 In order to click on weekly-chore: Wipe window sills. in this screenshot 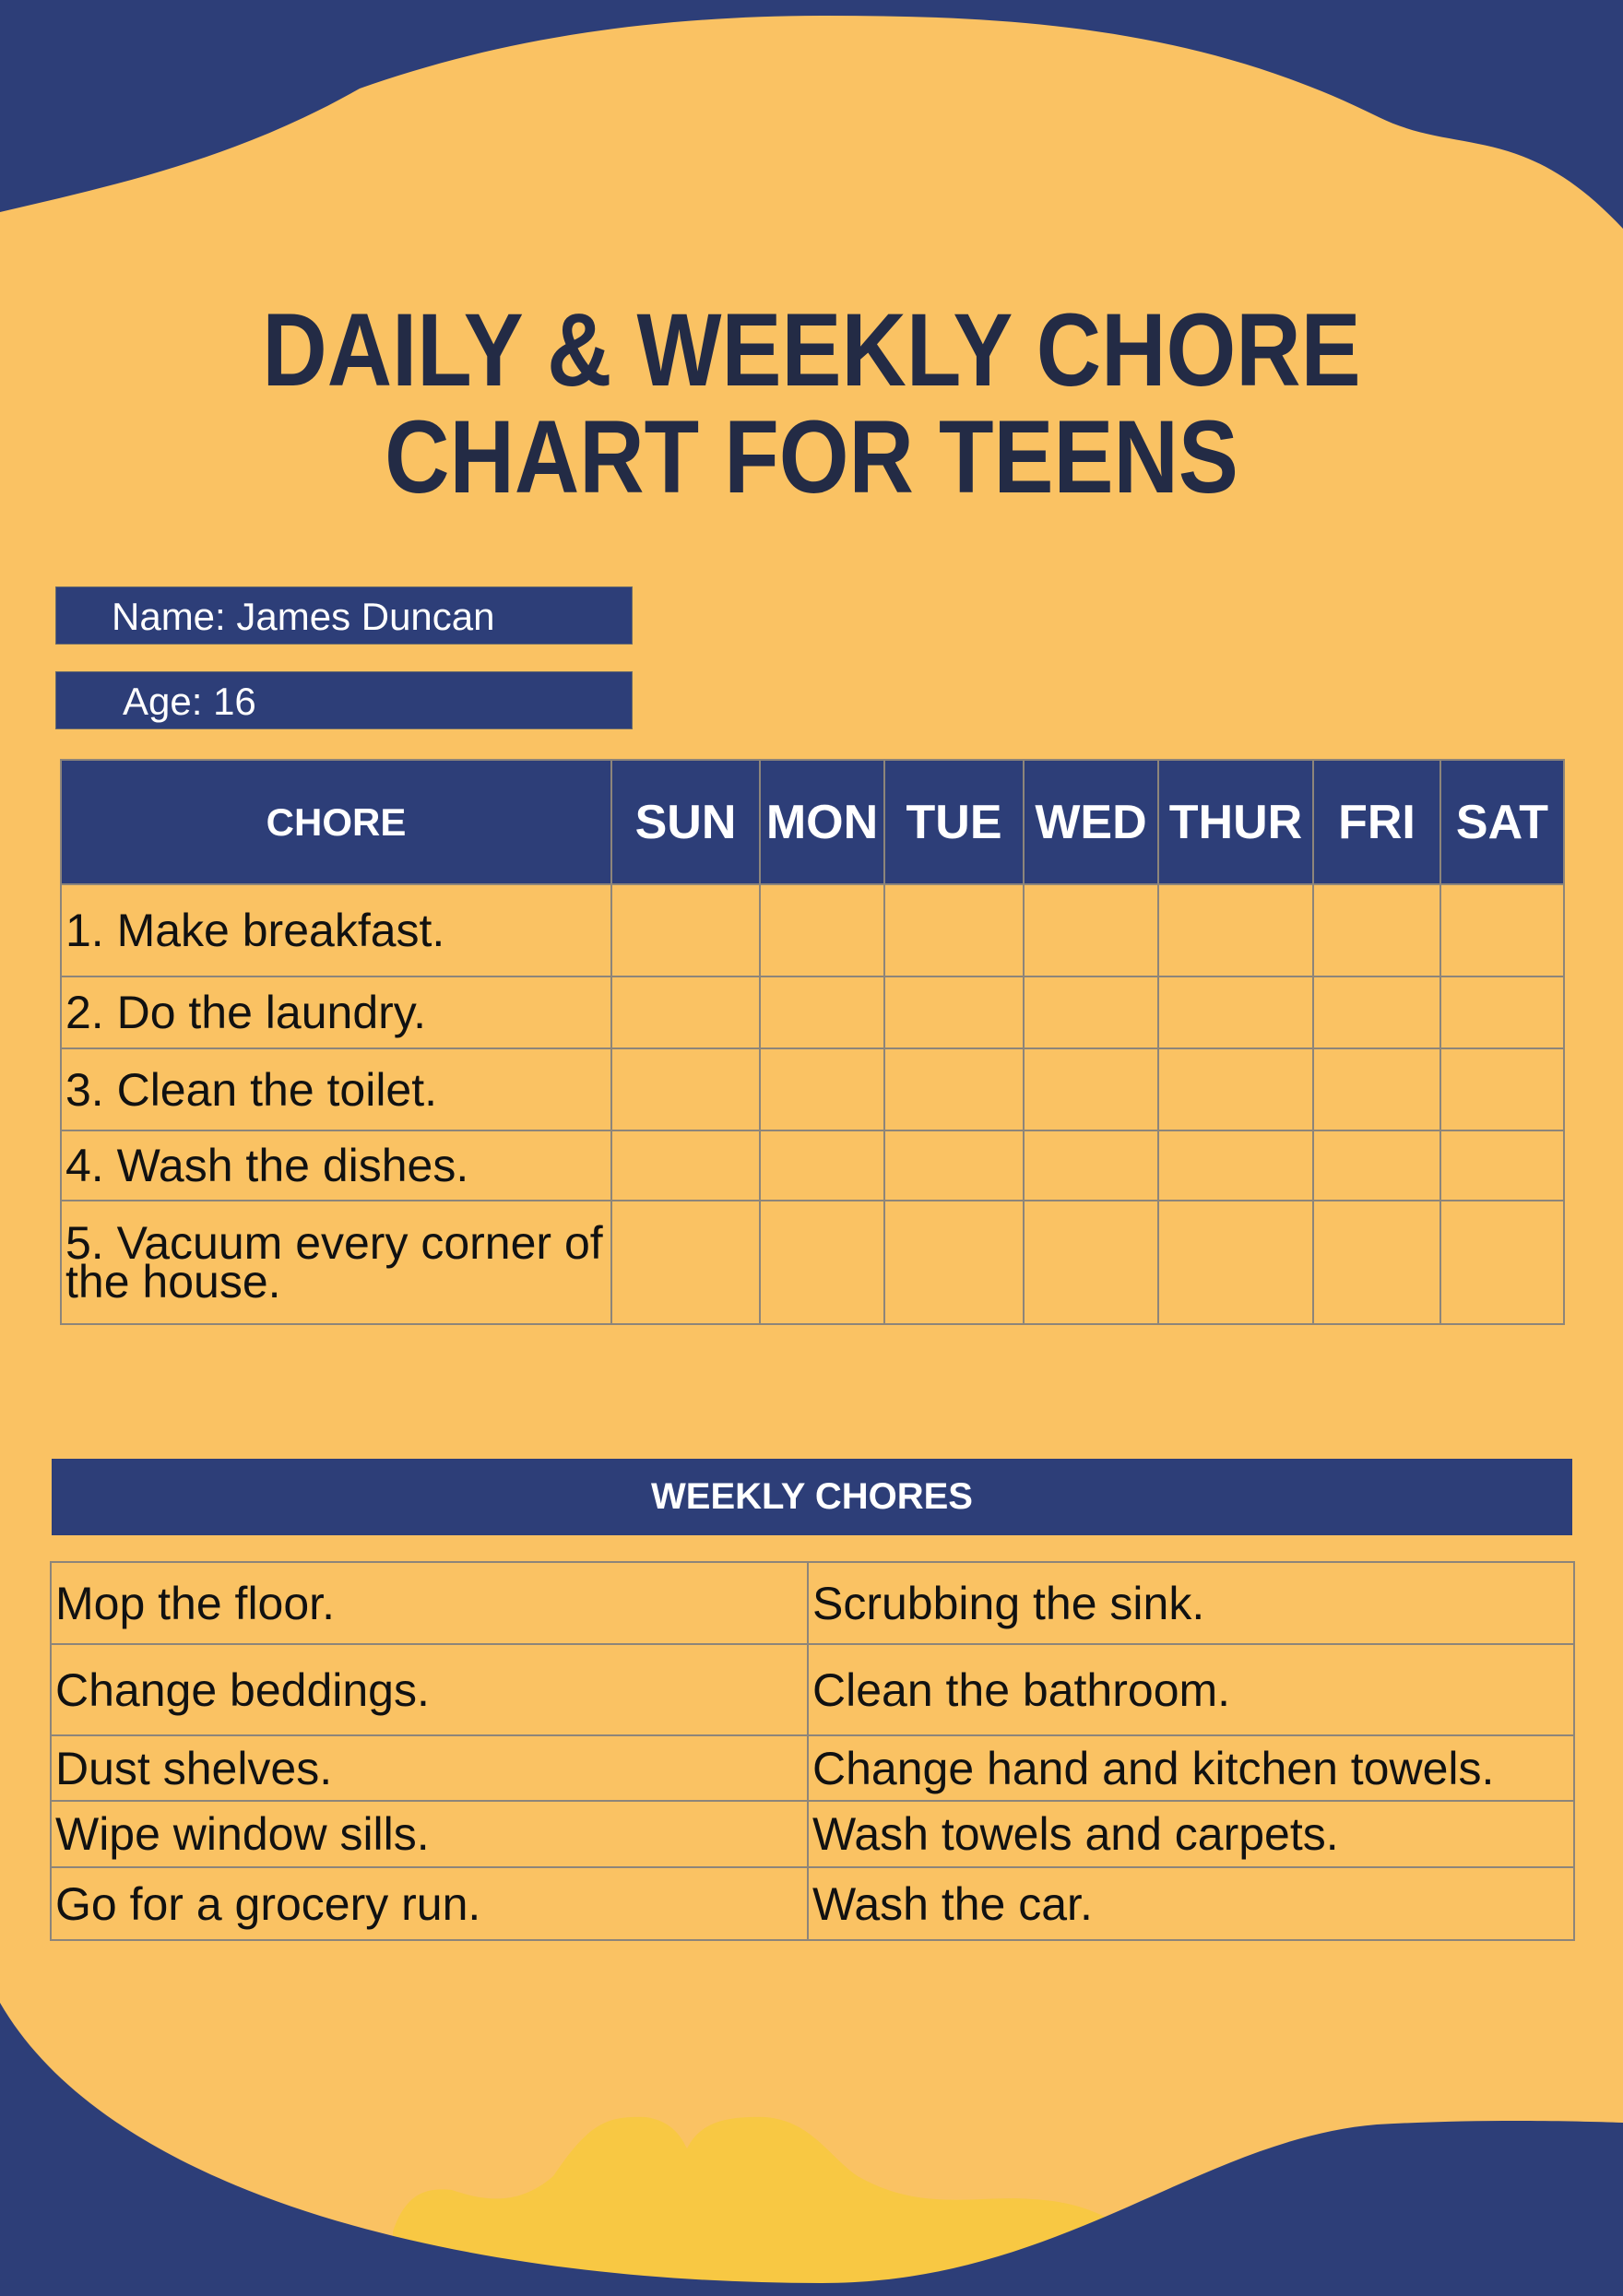, I will do `click(429, 1834)`.